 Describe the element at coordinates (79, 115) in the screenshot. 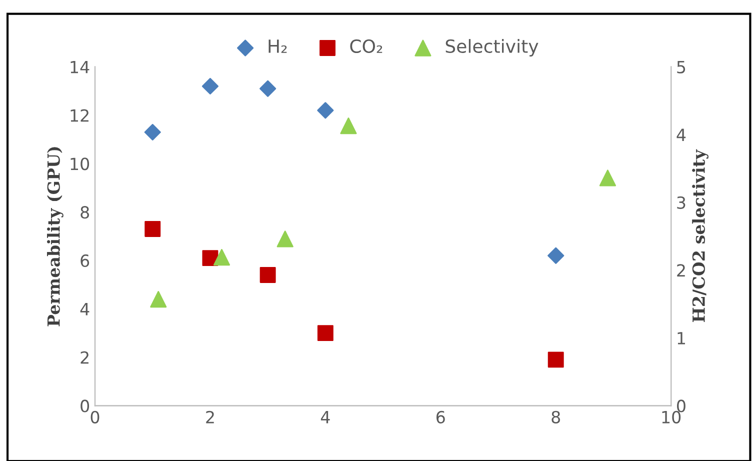

I see `y-tick-label: 12` at that location.